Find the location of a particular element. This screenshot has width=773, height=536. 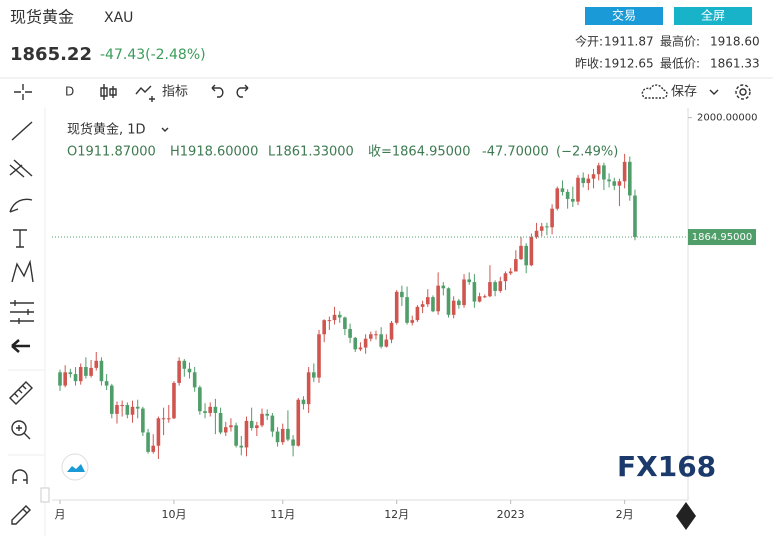

price-tag-label: 1864.95000 is located at coordinates (722, 237).